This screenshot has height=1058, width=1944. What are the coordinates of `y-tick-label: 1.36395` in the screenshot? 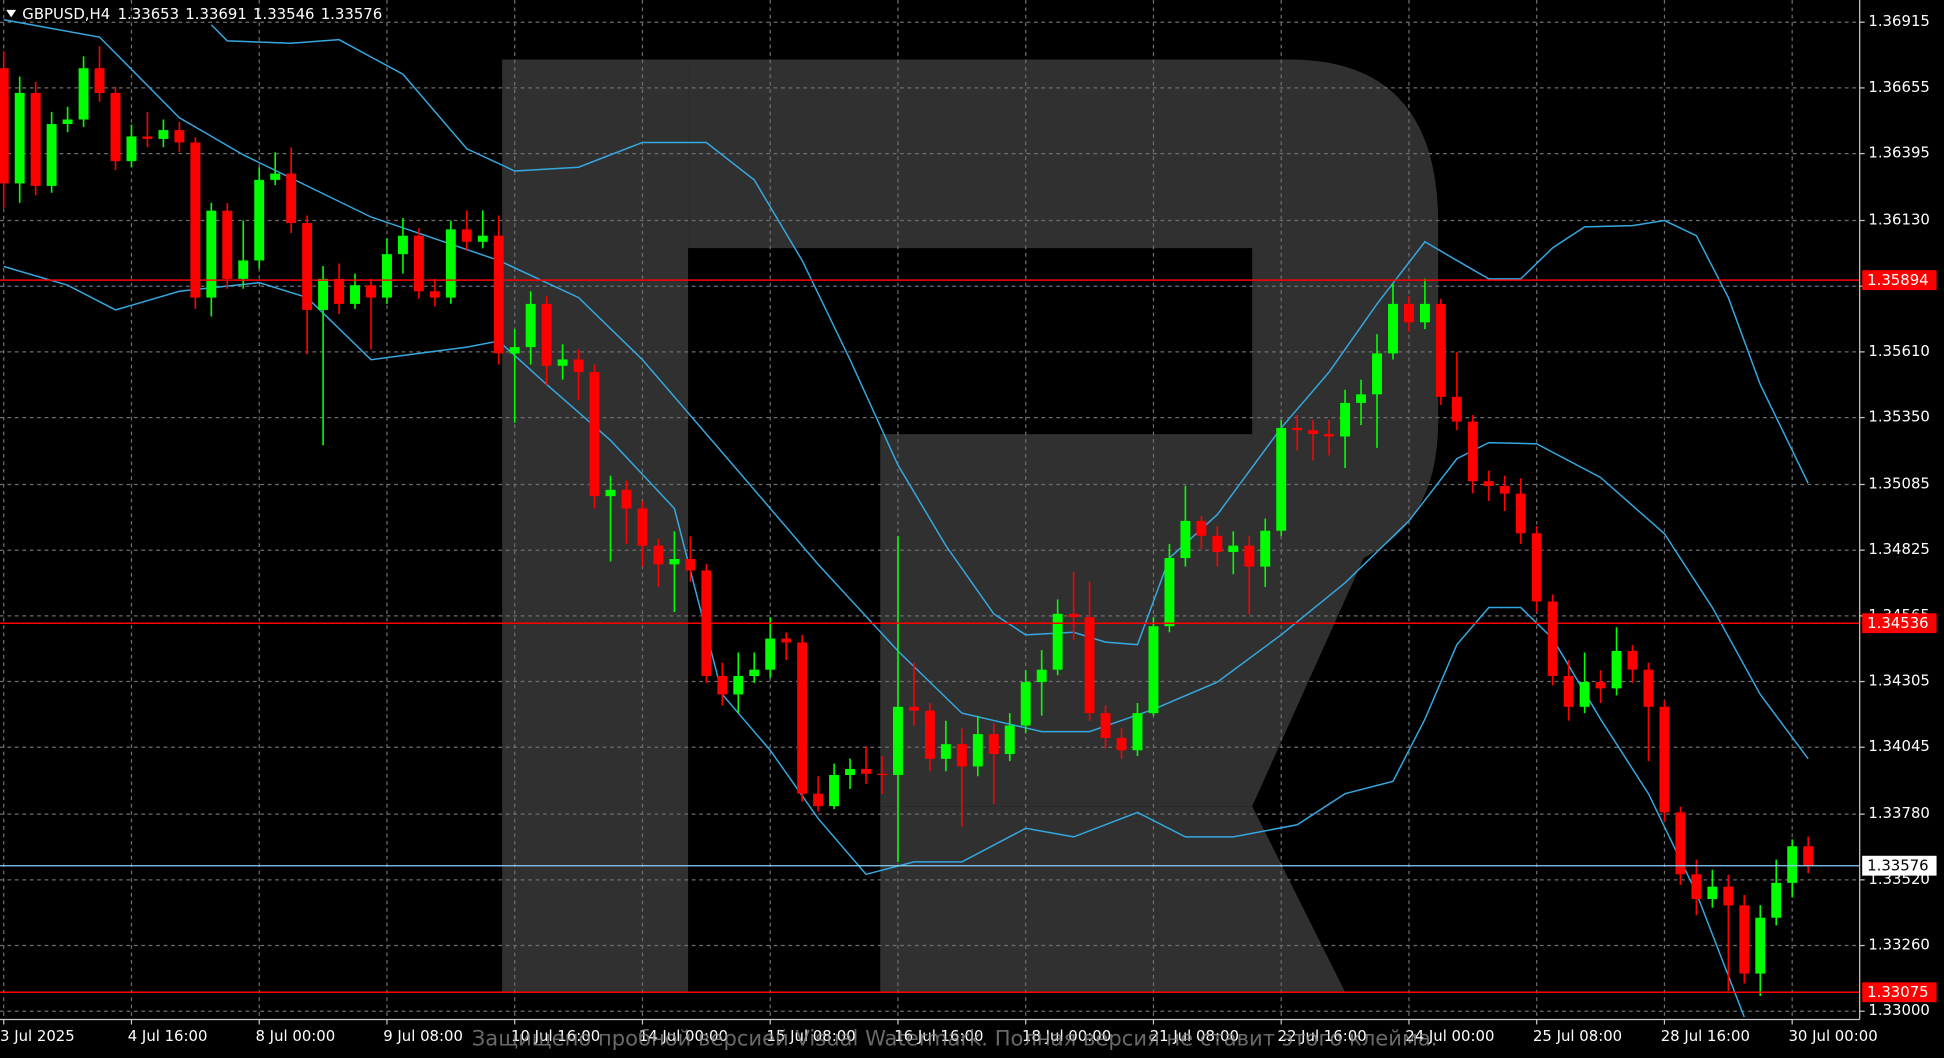 It's located at (1899, 153).